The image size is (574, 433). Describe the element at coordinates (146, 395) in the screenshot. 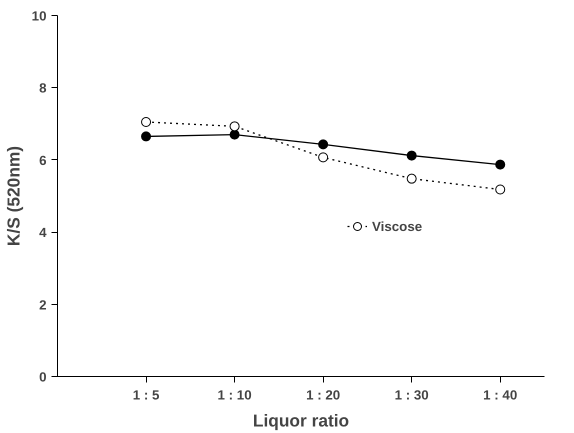

I see `x-tick-label: 1 : 5` at that location.